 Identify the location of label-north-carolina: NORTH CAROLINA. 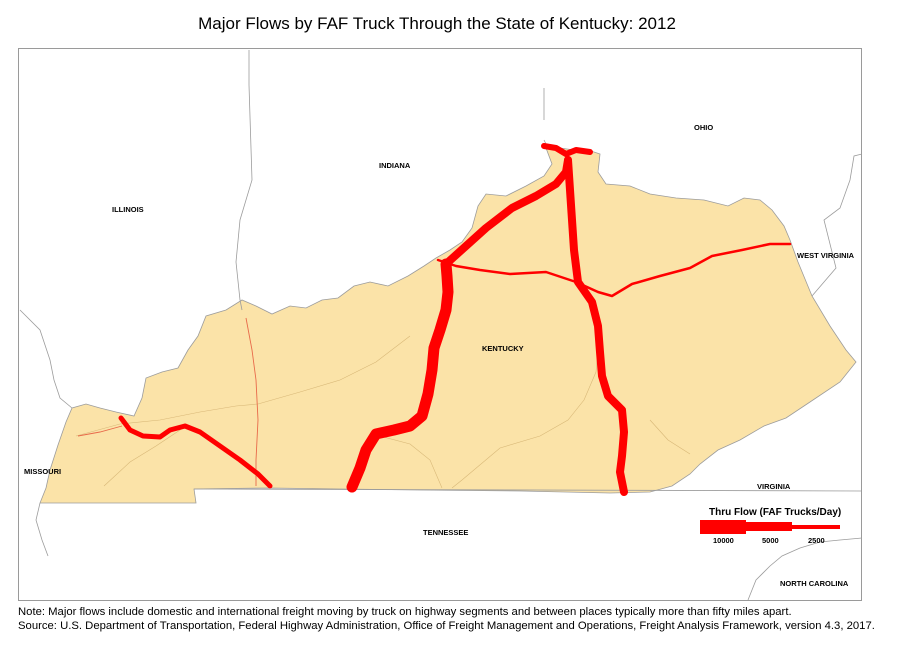
(814, 583).